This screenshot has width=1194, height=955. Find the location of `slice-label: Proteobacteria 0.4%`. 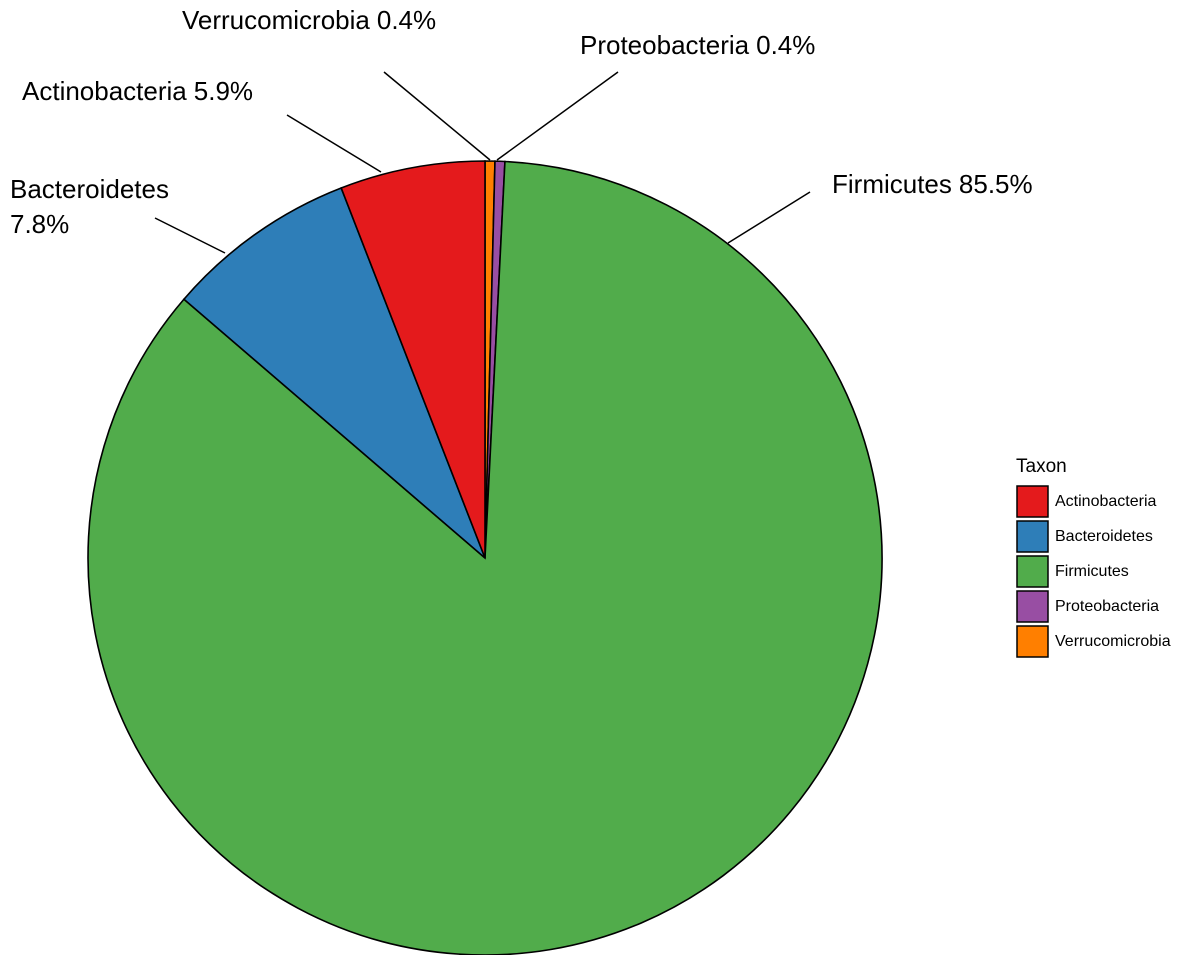

slice-label: Proteobacteria 0.4% is located at coordinates (697, 45).